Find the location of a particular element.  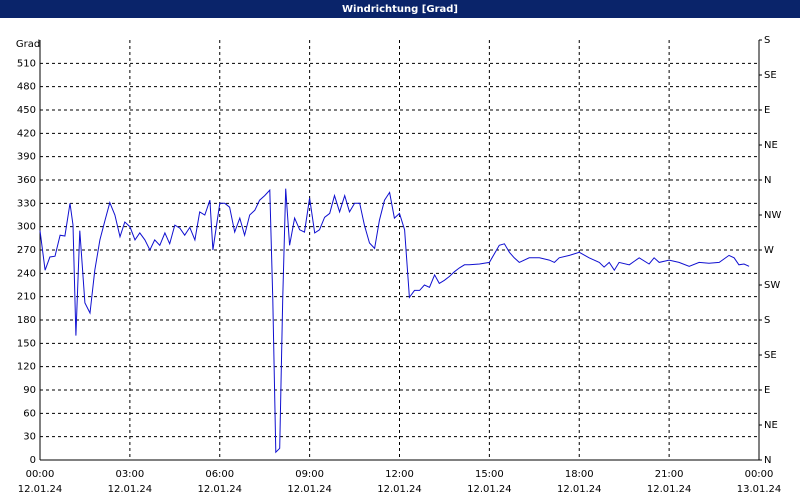

y-tick-label: 510 is located at coordinates (26, 63).